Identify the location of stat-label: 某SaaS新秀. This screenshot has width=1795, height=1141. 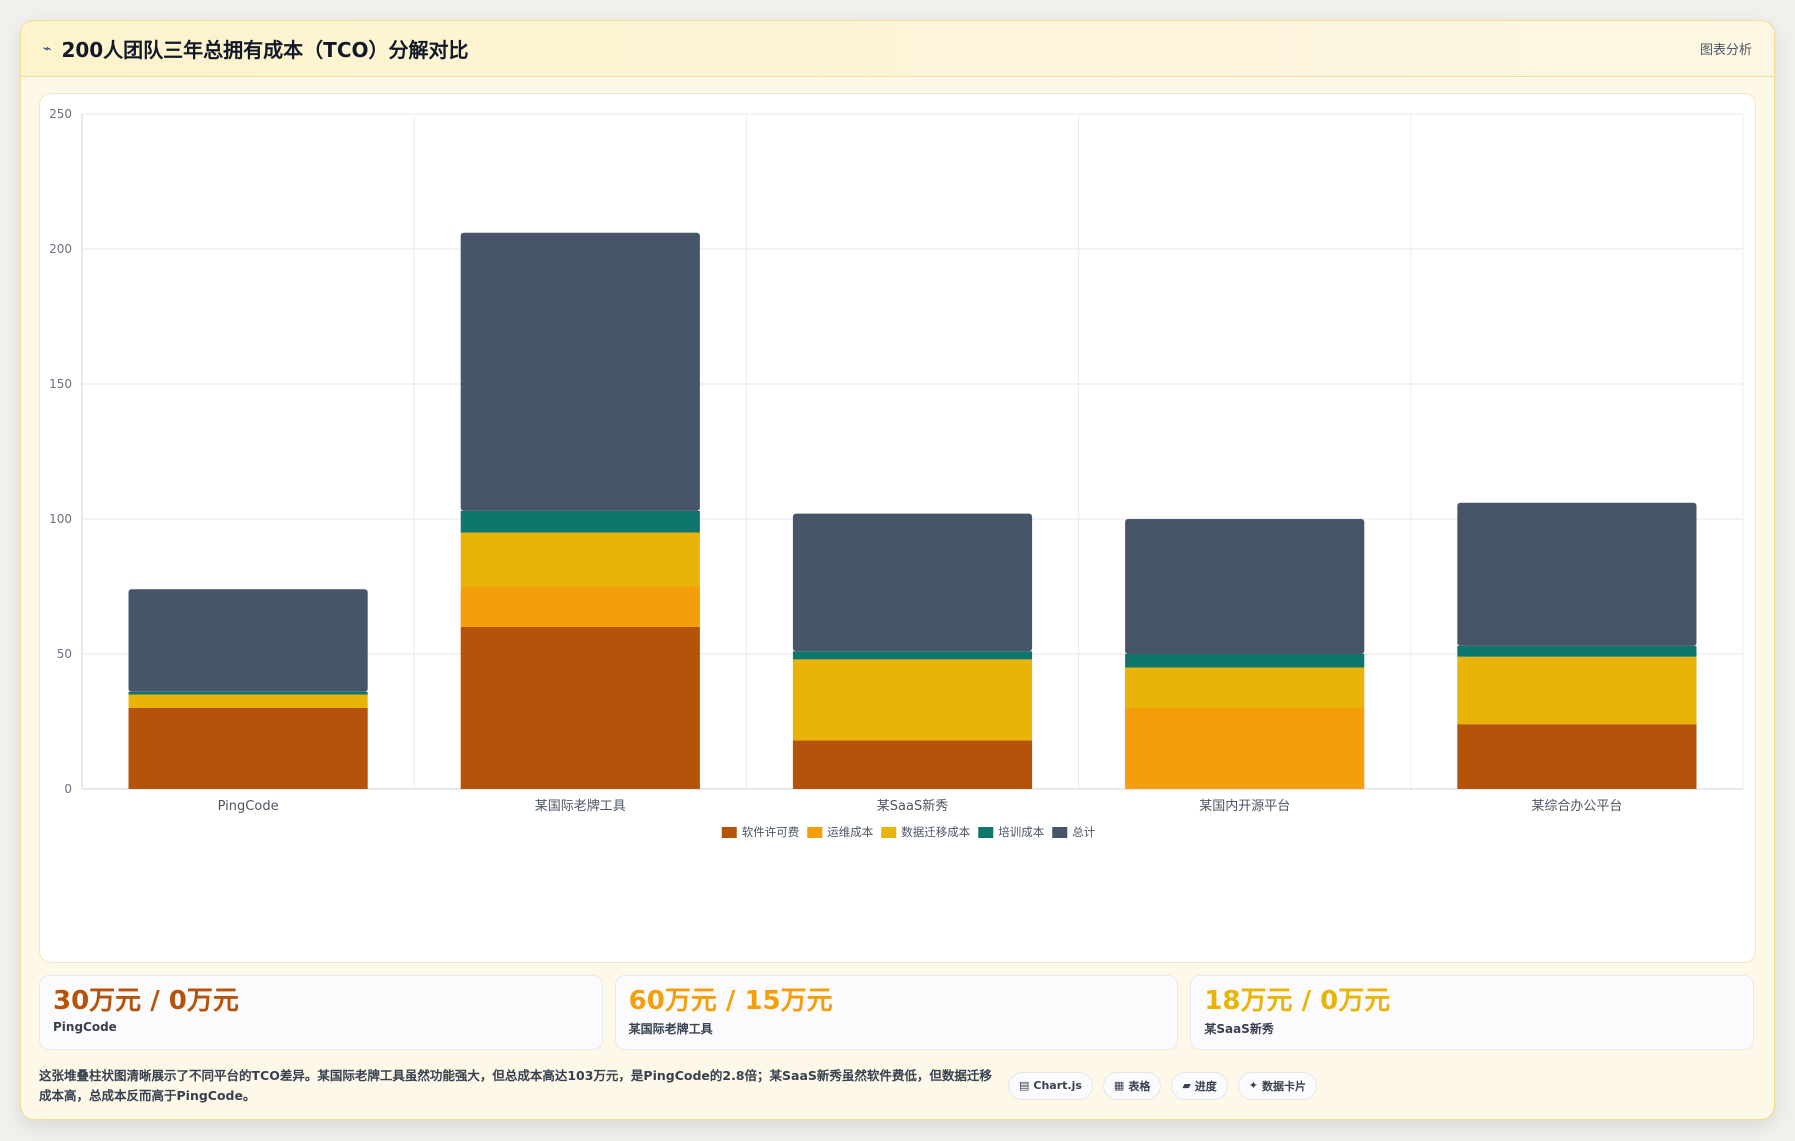
(1239, 1029).